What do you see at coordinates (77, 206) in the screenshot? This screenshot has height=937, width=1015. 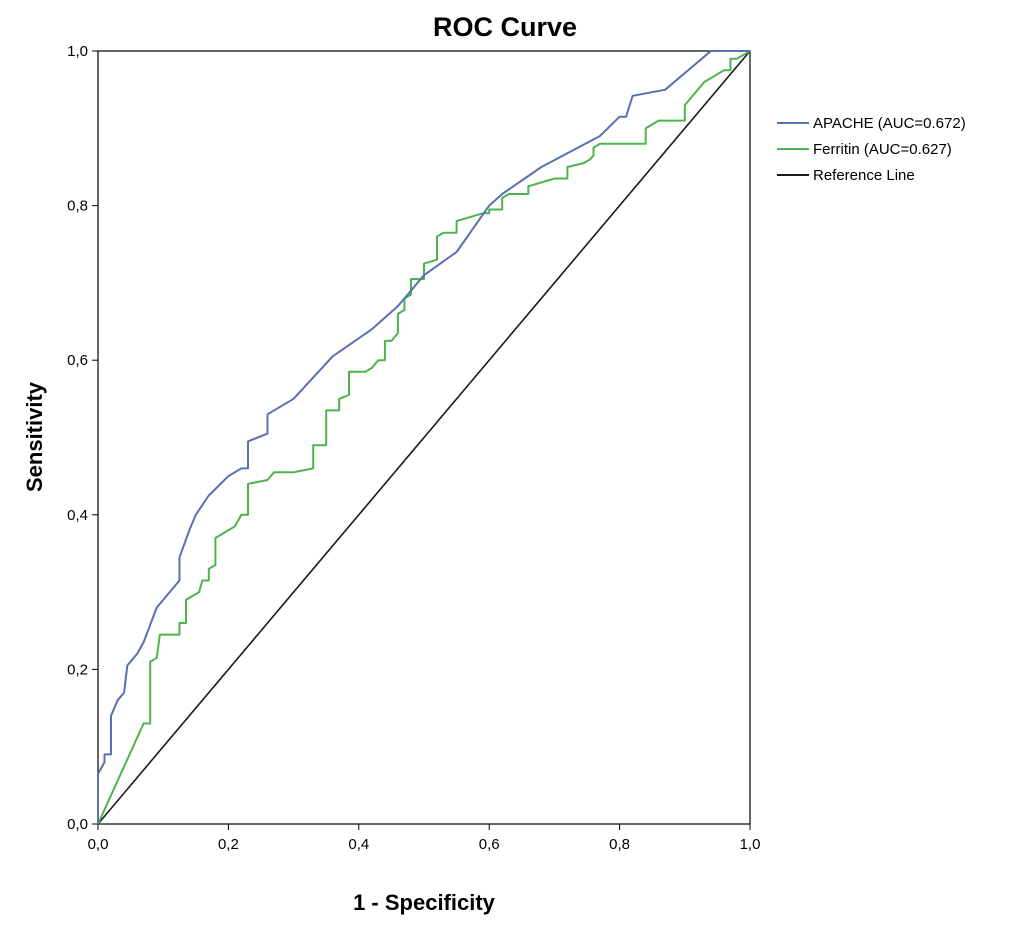 I see `y-tick-label: 0,8` at bounding box center [77, 206].